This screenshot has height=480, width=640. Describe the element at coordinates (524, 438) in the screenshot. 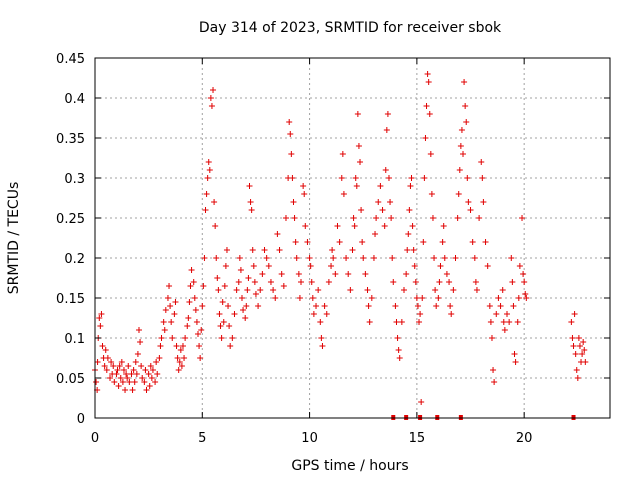

I see `x-tick-label: 20` at that location.